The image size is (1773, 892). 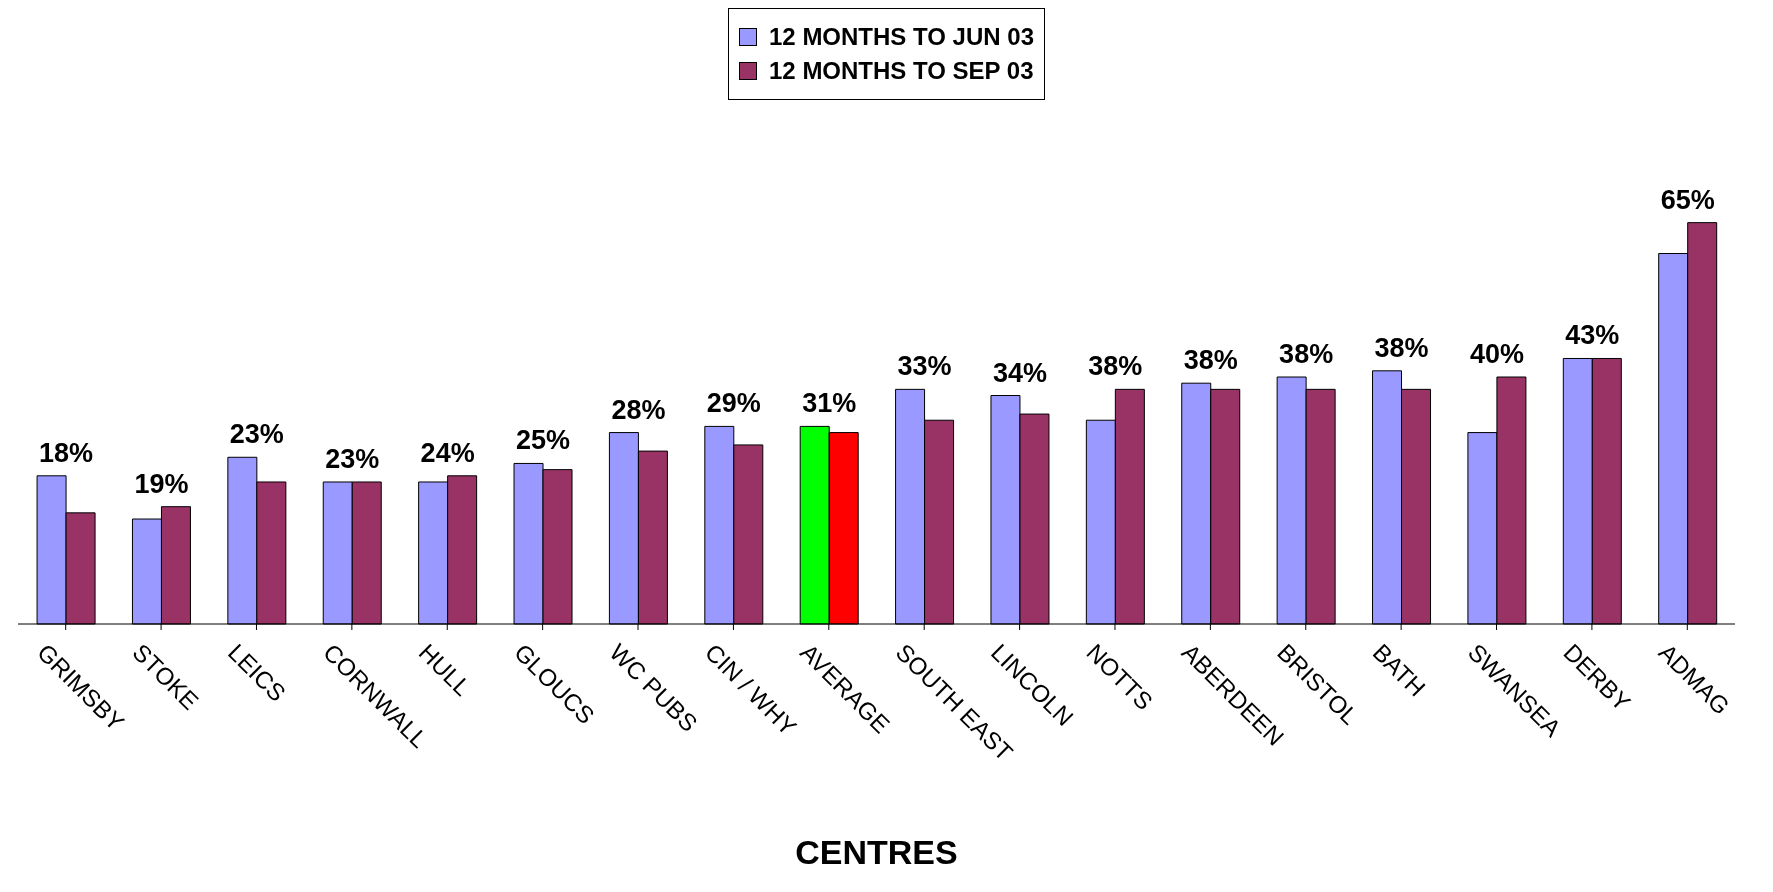 What do you see at coordinates (1496, 354) in the screenshot?
I see `data-label: 40%` at bounding box center [1496, 354].